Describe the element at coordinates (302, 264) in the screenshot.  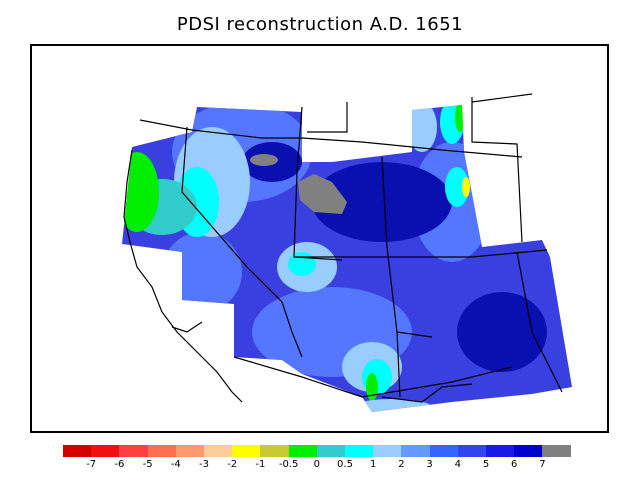
I see `pdsi-region-cyan-center` at that location.